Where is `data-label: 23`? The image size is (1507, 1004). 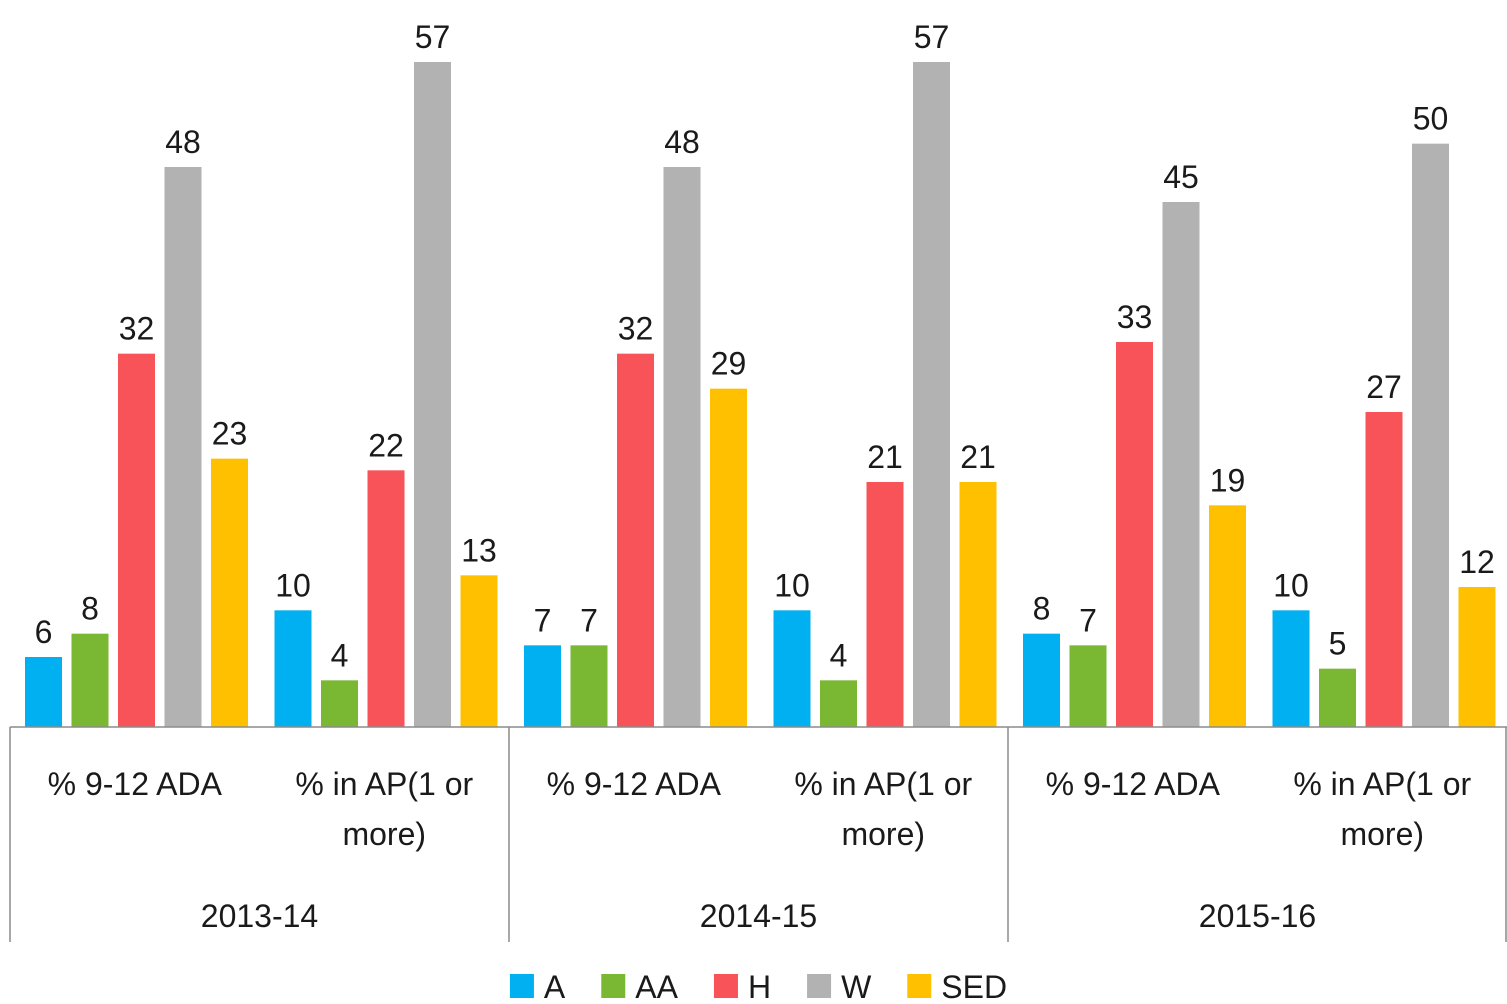
data-label: 23 is located at coordinates (230, 434).